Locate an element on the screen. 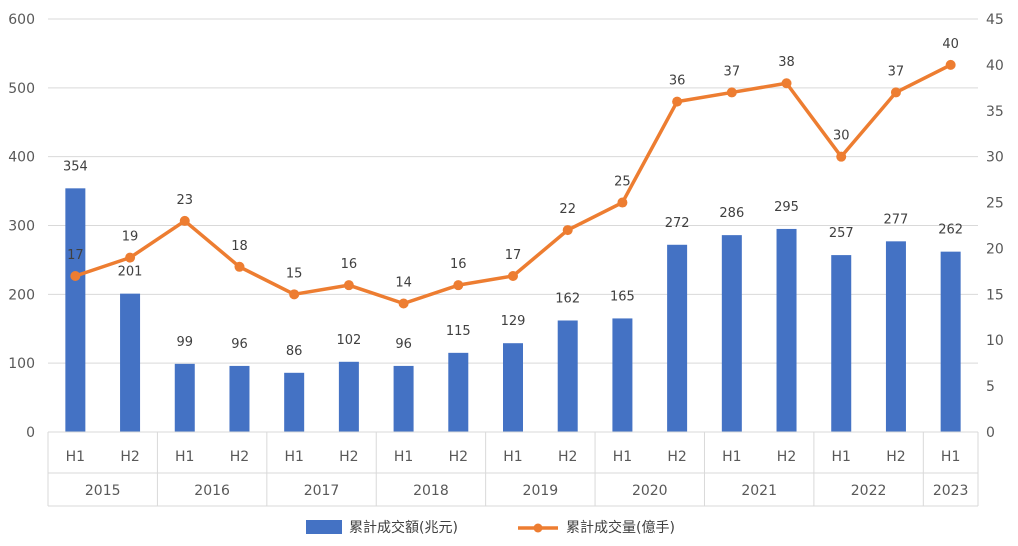 This screenshot has height=546, width=1018. bar-data-label: 102 is located at coordinates (348, 340).